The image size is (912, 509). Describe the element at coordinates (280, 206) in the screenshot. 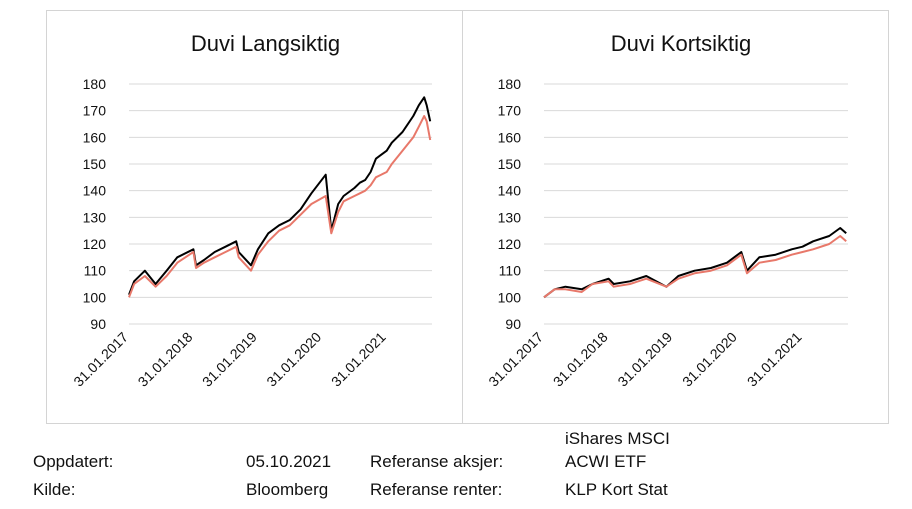

I see `series-salmon-line-langsiktig` at that location.